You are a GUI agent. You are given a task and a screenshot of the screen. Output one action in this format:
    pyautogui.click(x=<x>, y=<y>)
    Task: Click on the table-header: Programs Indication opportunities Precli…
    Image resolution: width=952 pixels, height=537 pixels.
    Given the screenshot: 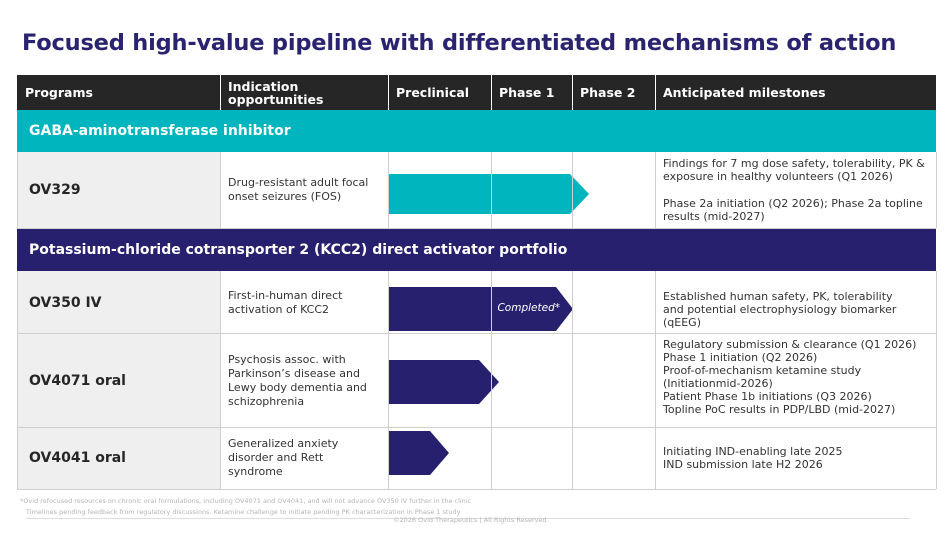 What is the action you would take?
    pyautogui.click(x=476, y=92)
    